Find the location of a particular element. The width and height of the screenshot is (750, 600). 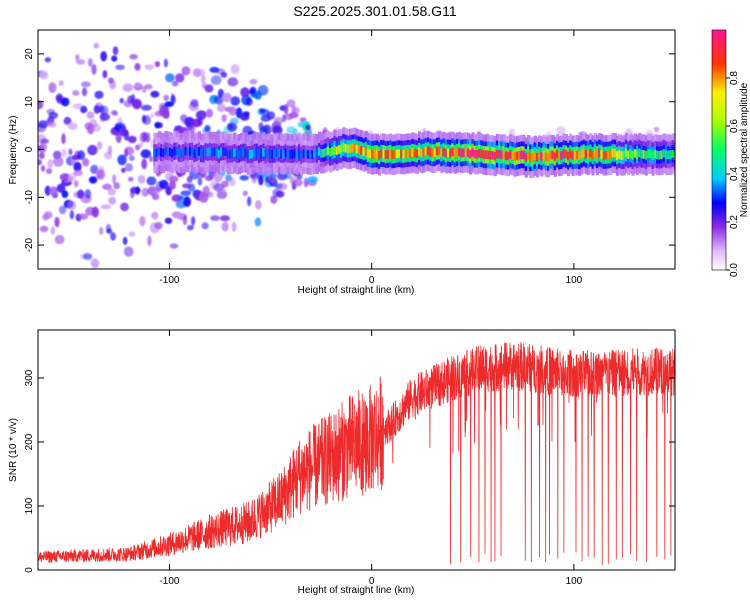

spectrogram-ytick-label-3: 10 is located at coordinates (29, 102).